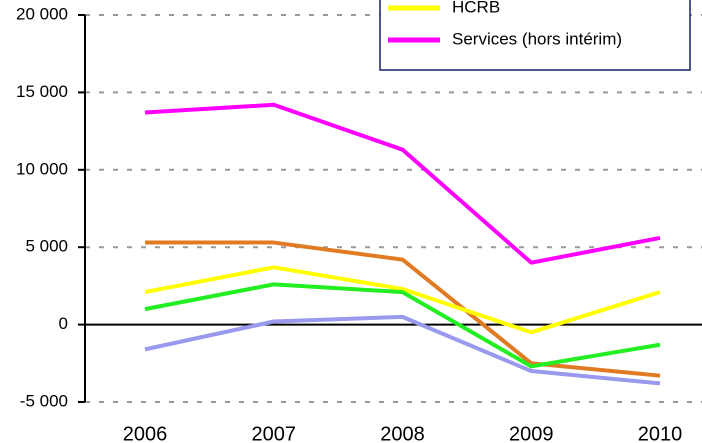 Image resolution: width=702 pixels, height=443 pixels. I want to click on legend-label: HCRB, so click(476, 8).